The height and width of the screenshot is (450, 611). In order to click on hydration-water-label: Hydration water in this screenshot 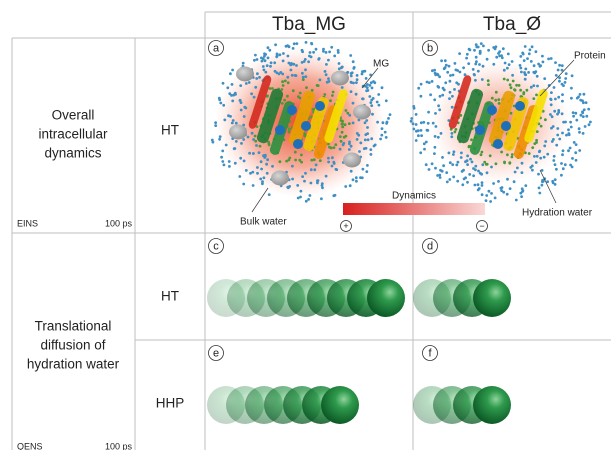, I will do `click(557, 213)`.